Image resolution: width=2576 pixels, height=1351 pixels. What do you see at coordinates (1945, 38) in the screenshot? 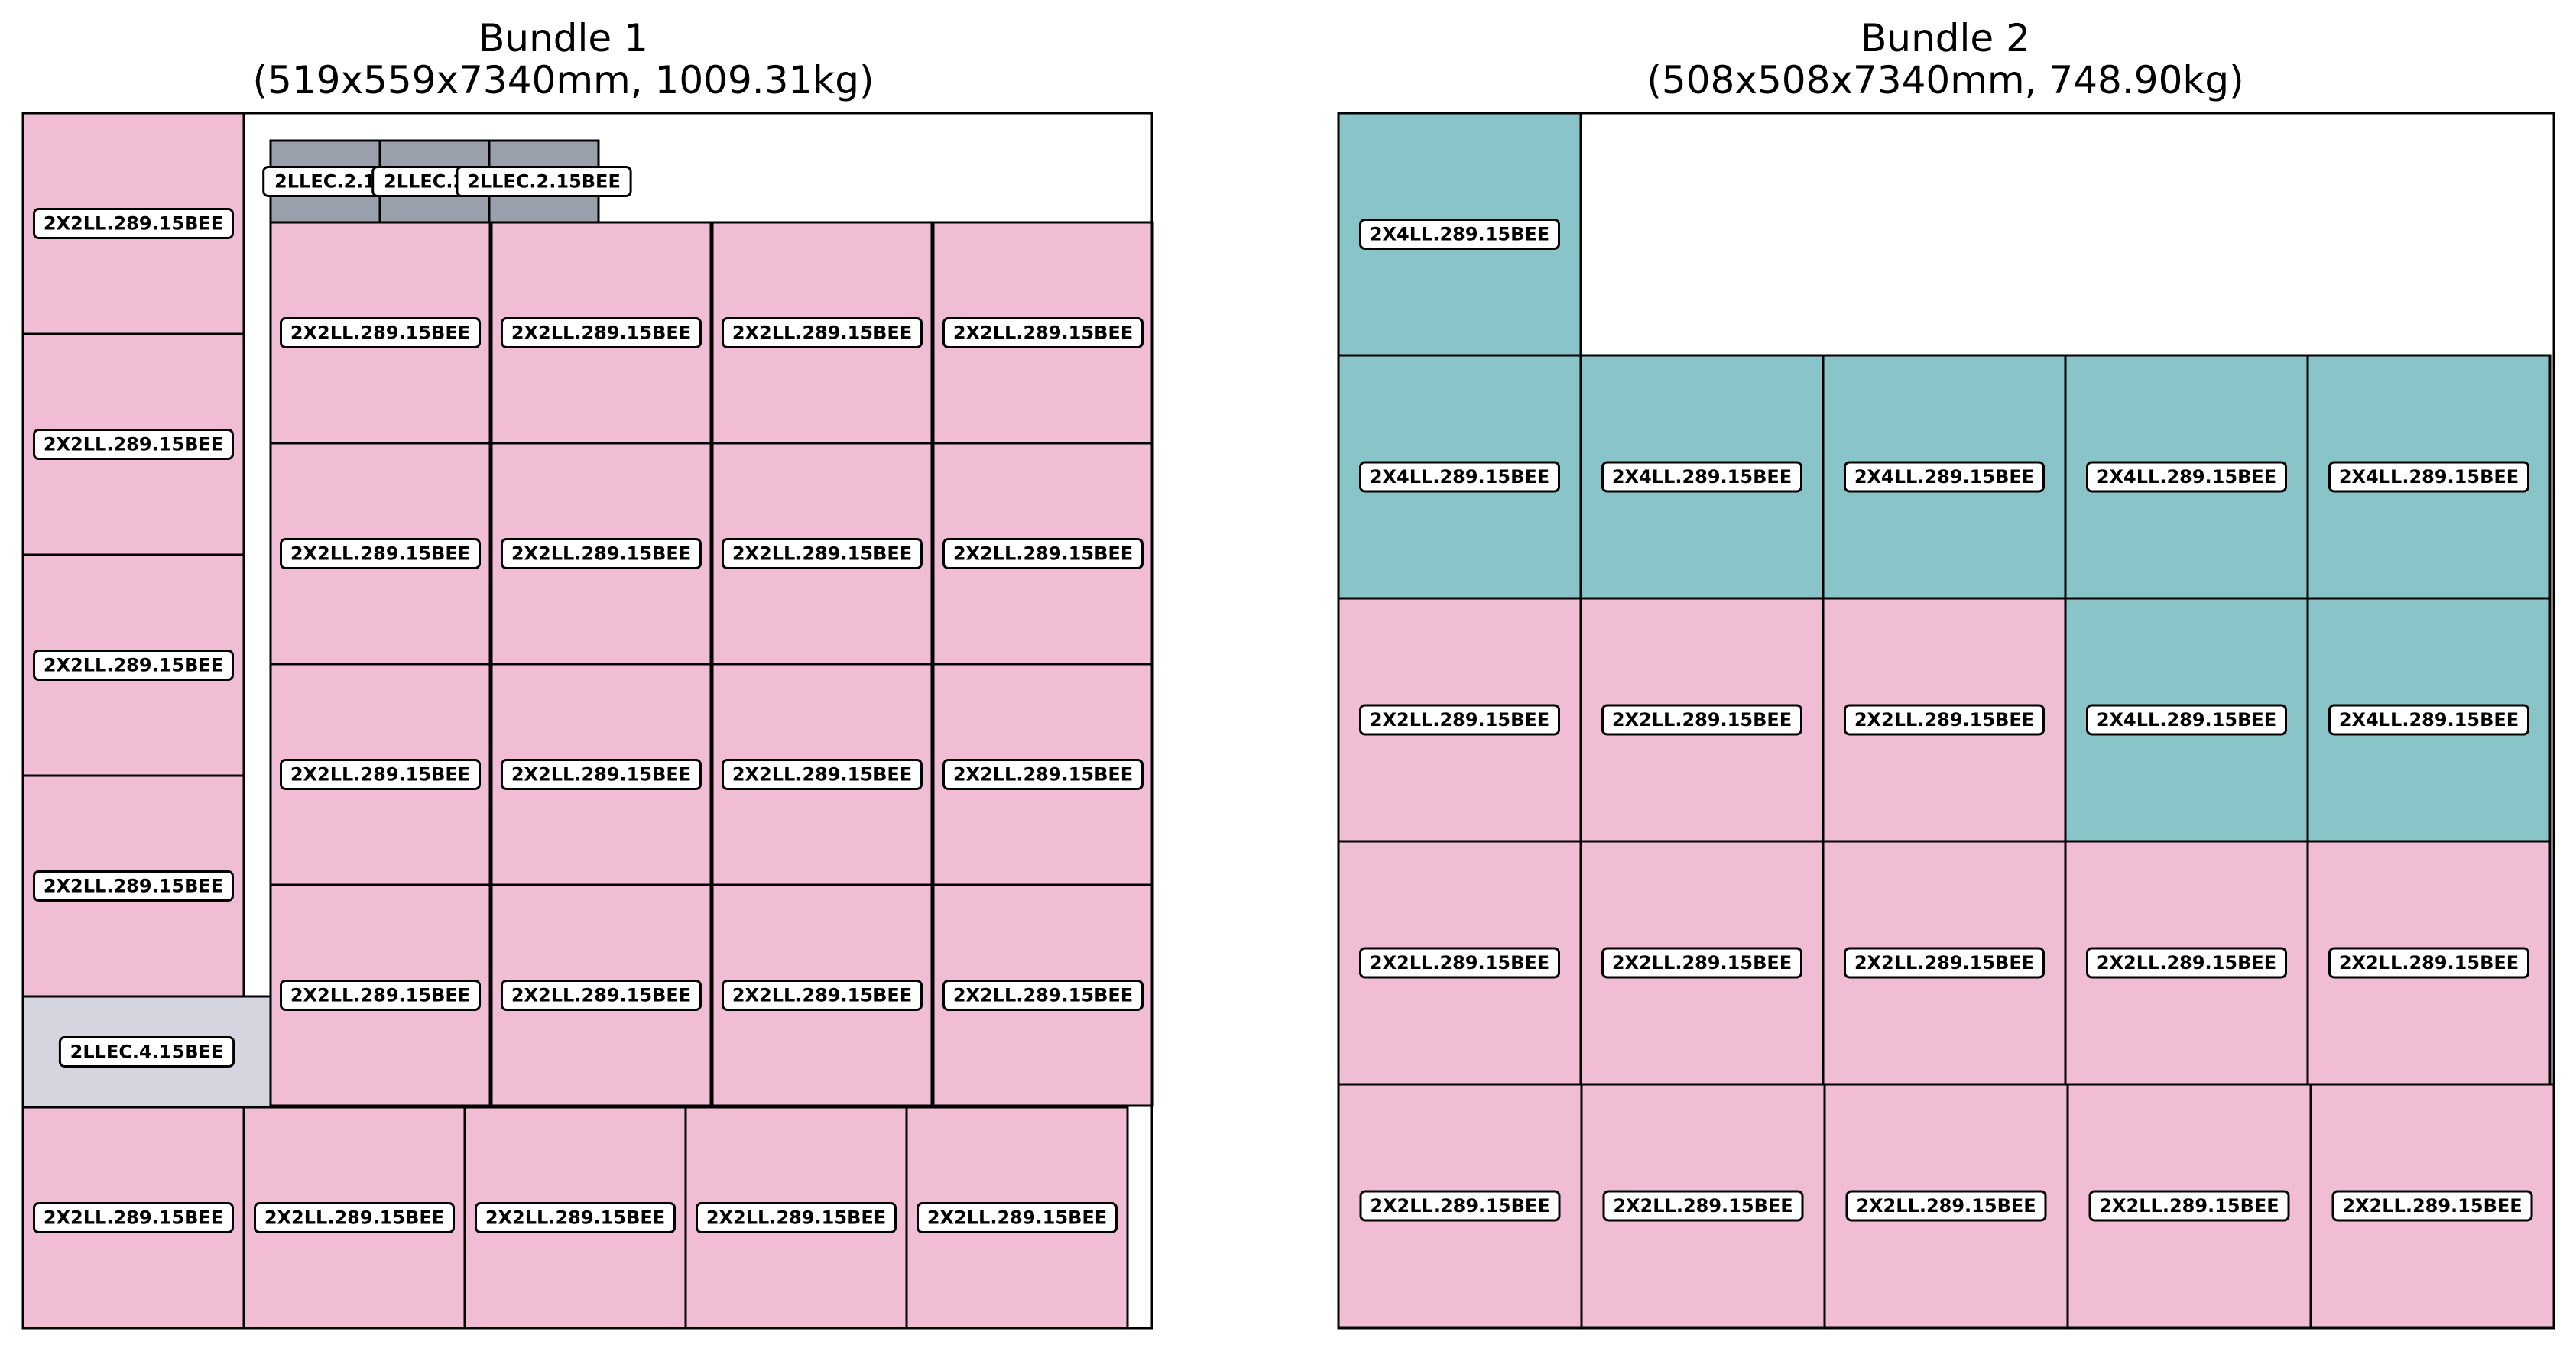
I see `bundle-2-title: Bundle 2` at bounding box center [1945, 38].